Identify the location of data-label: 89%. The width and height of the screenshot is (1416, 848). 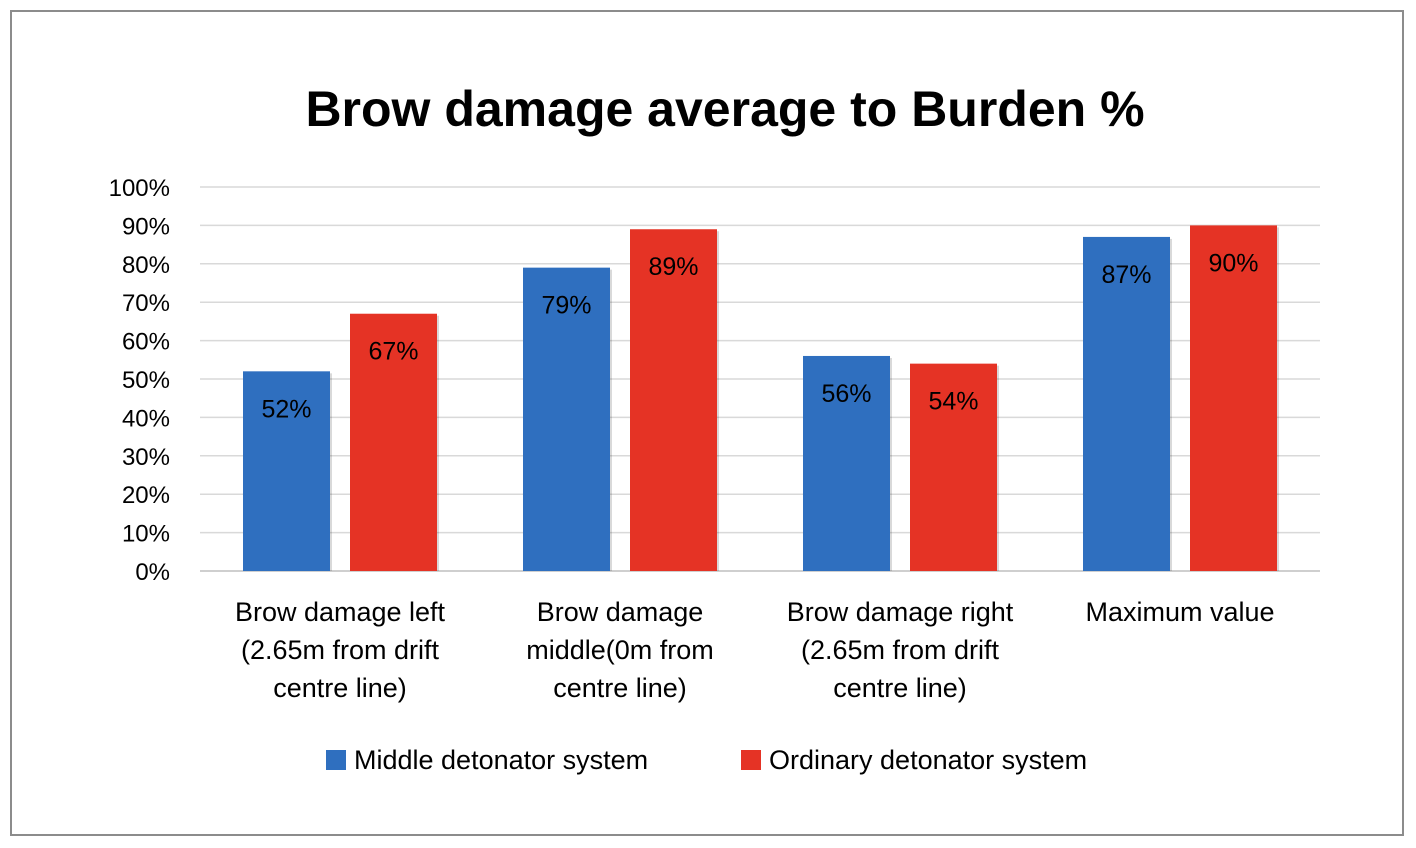
(673, 267).